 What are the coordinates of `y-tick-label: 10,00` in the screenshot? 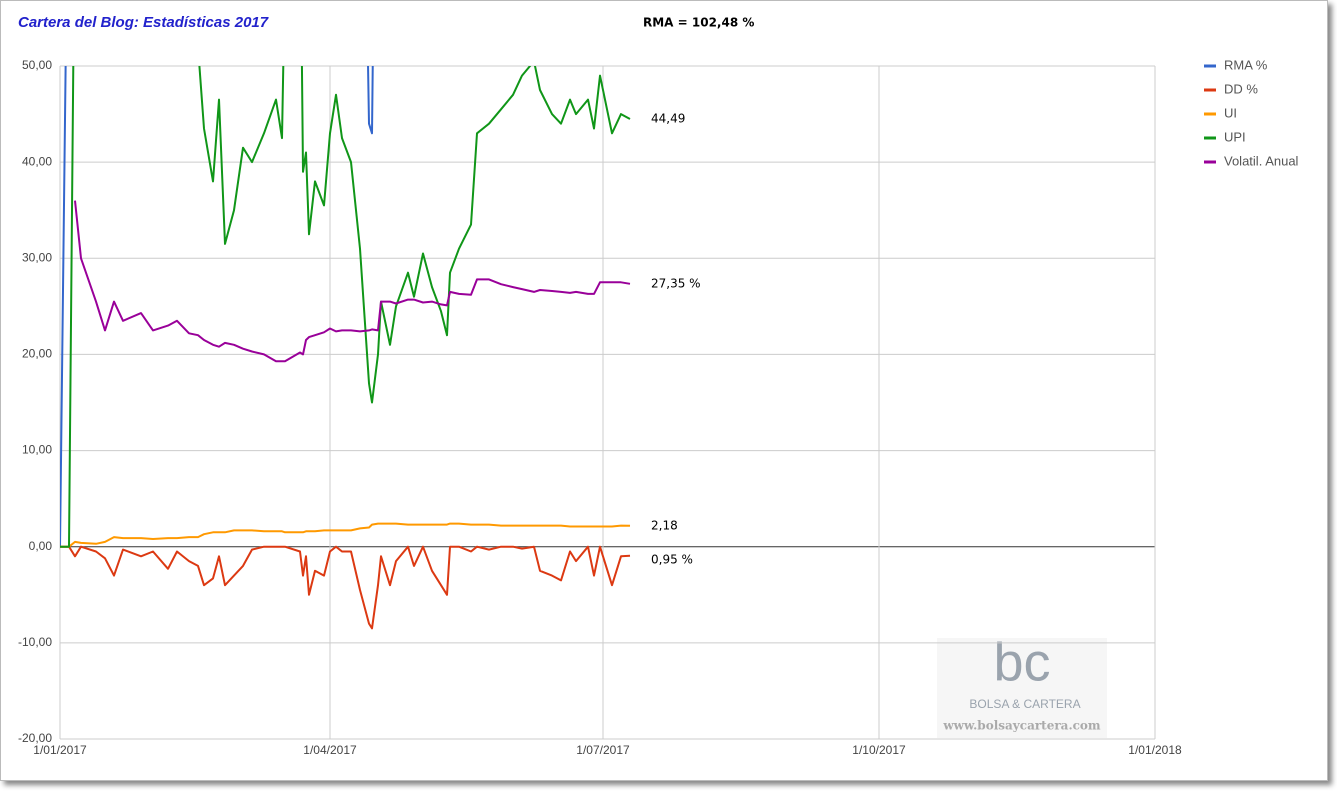 It's located at (37, 450).